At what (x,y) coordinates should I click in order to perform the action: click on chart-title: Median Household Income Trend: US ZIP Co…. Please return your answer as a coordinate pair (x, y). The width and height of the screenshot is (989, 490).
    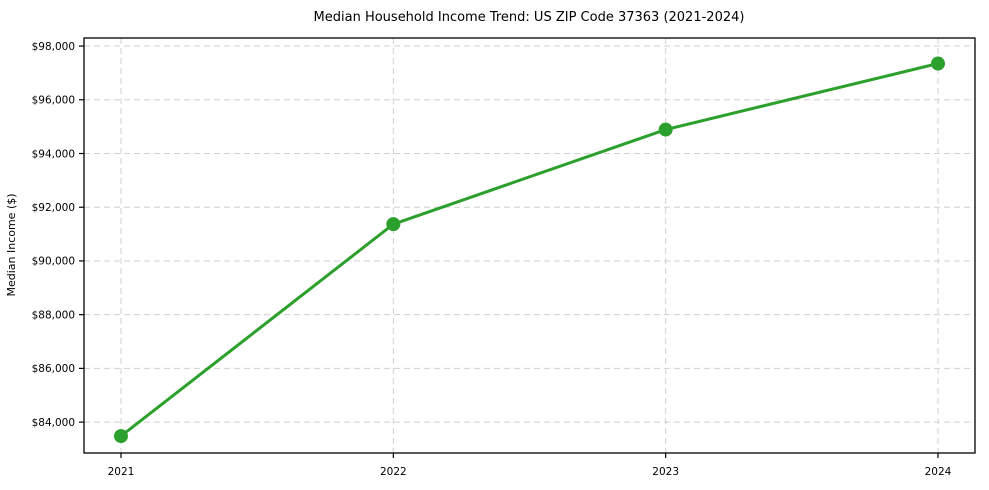
    Looking at the image, I should click on (529, 17).